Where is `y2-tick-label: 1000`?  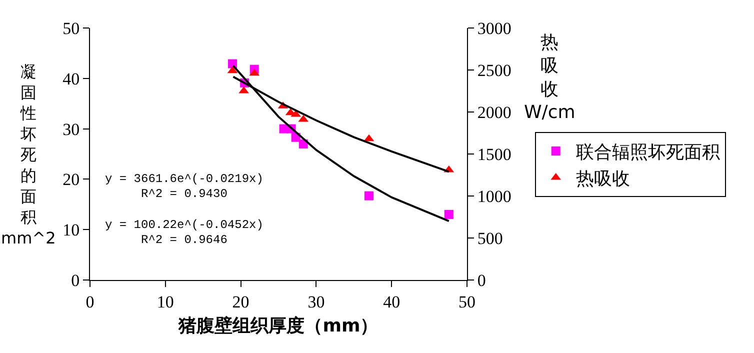
y2-tick-label: 1000 is located at coordinates (494, 196).